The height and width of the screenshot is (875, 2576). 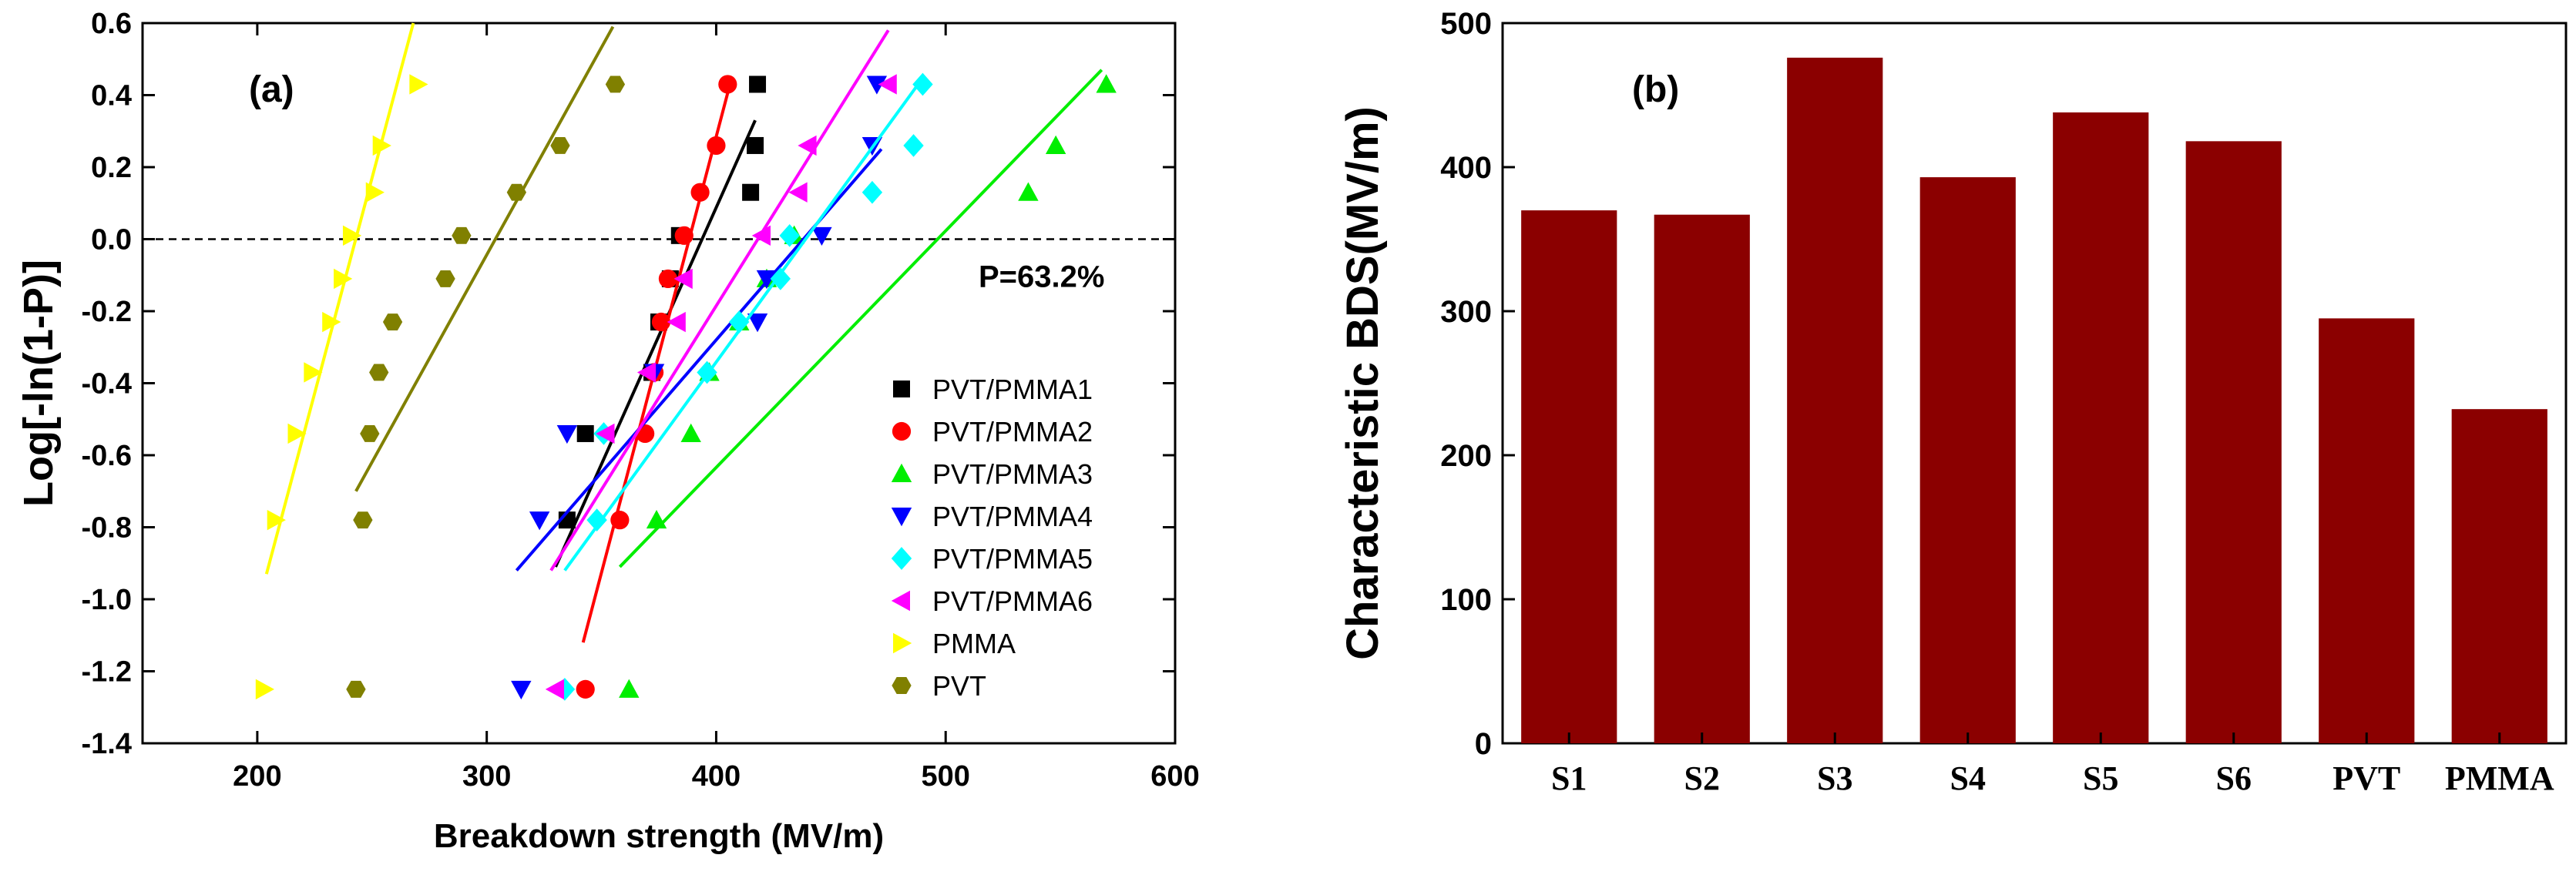 What do you see at coordinates (107, 528) in the screenshot?
I see `y-tick-label: -0.8` at bounding box center [107, 528].